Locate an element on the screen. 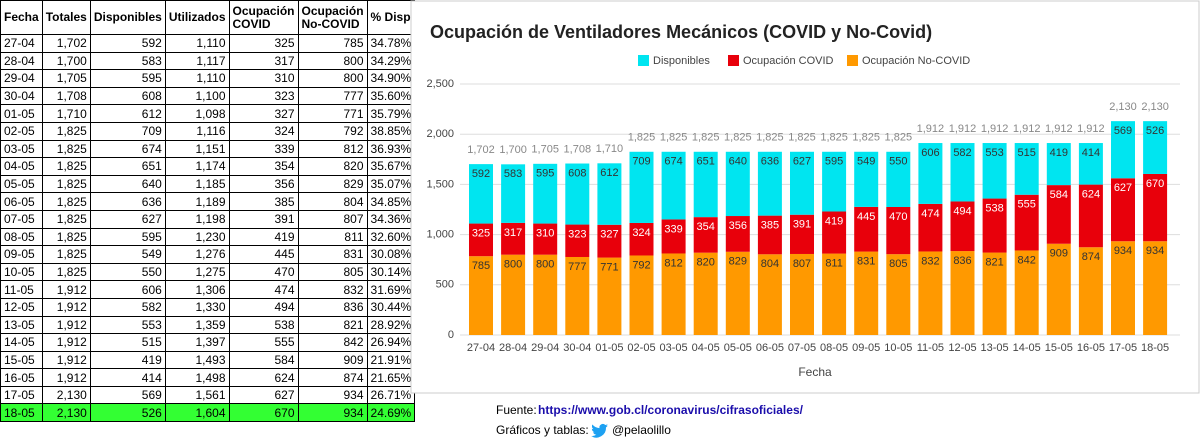  table-cell: 842 is located at coordinates (332, 342).